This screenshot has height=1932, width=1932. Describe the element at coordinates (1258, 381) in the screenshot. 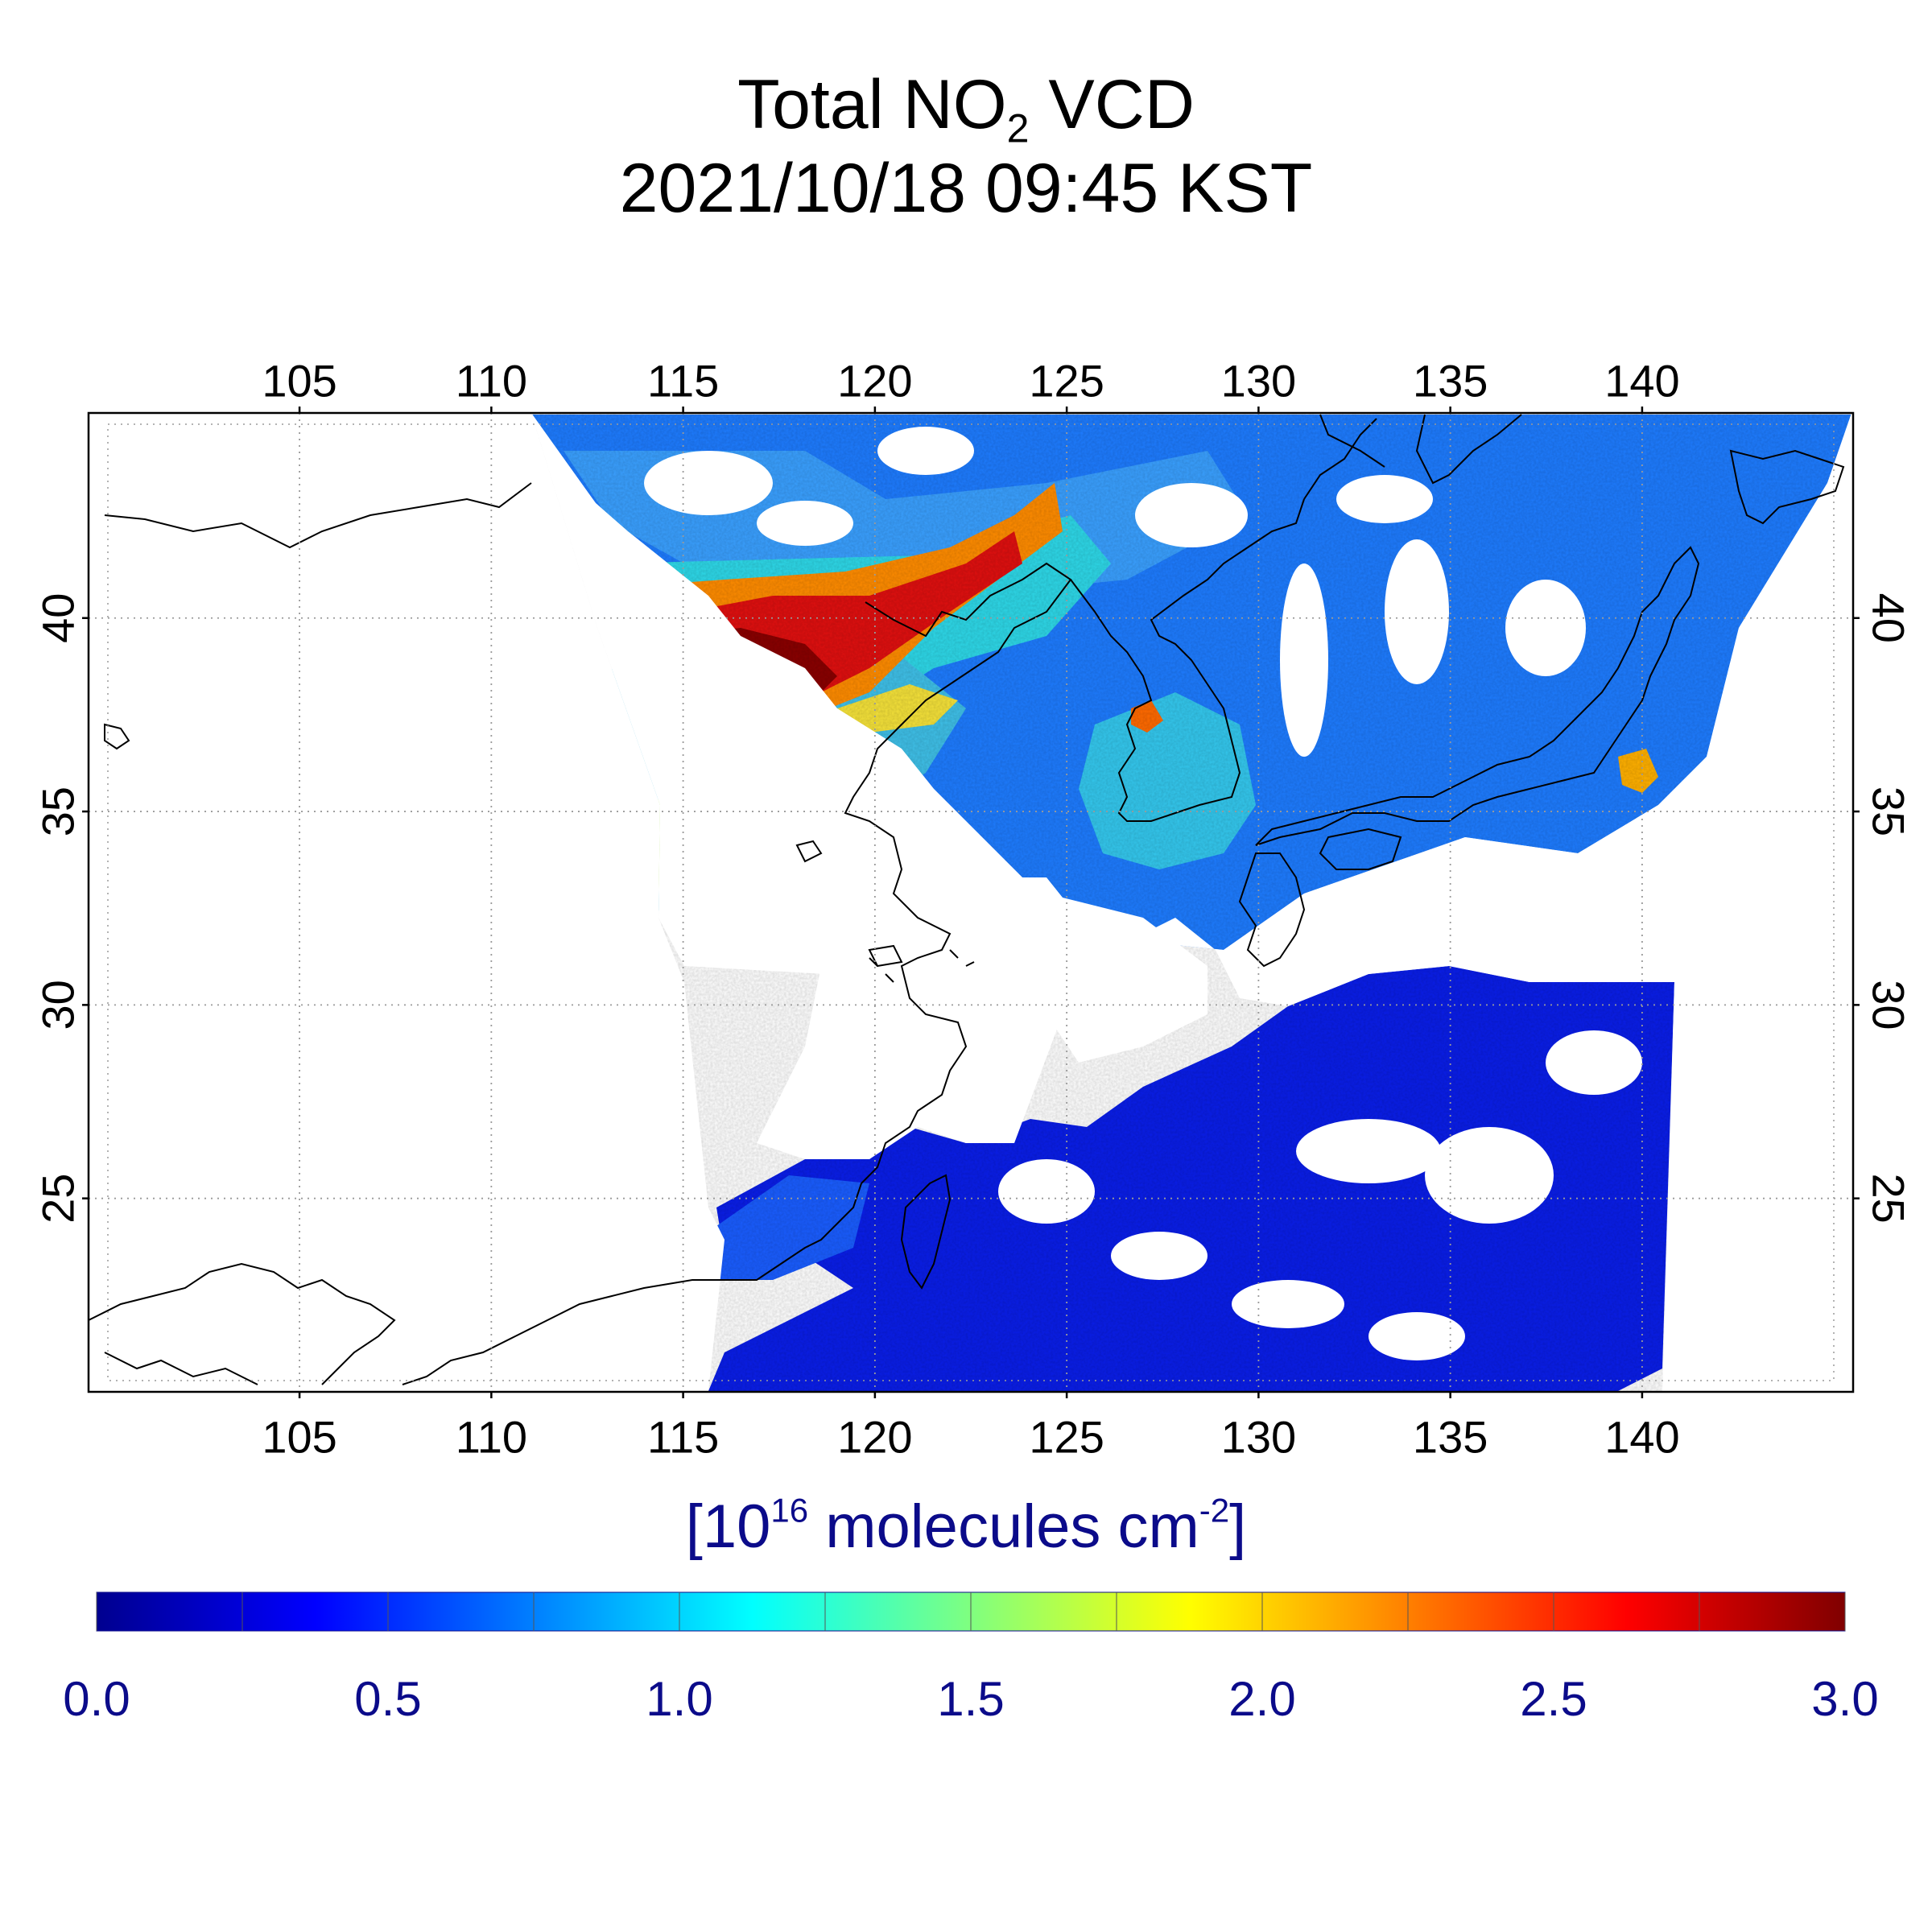

I see `lon-tick-label-top: 130` at that location.